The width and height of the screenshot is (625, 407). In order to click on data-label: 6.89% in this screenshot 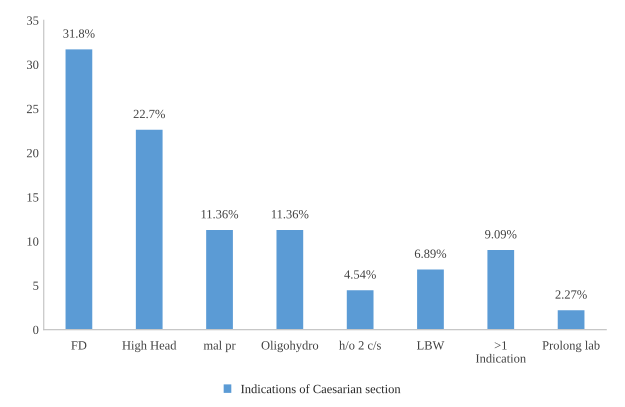, I will do `click(430, 253)`.